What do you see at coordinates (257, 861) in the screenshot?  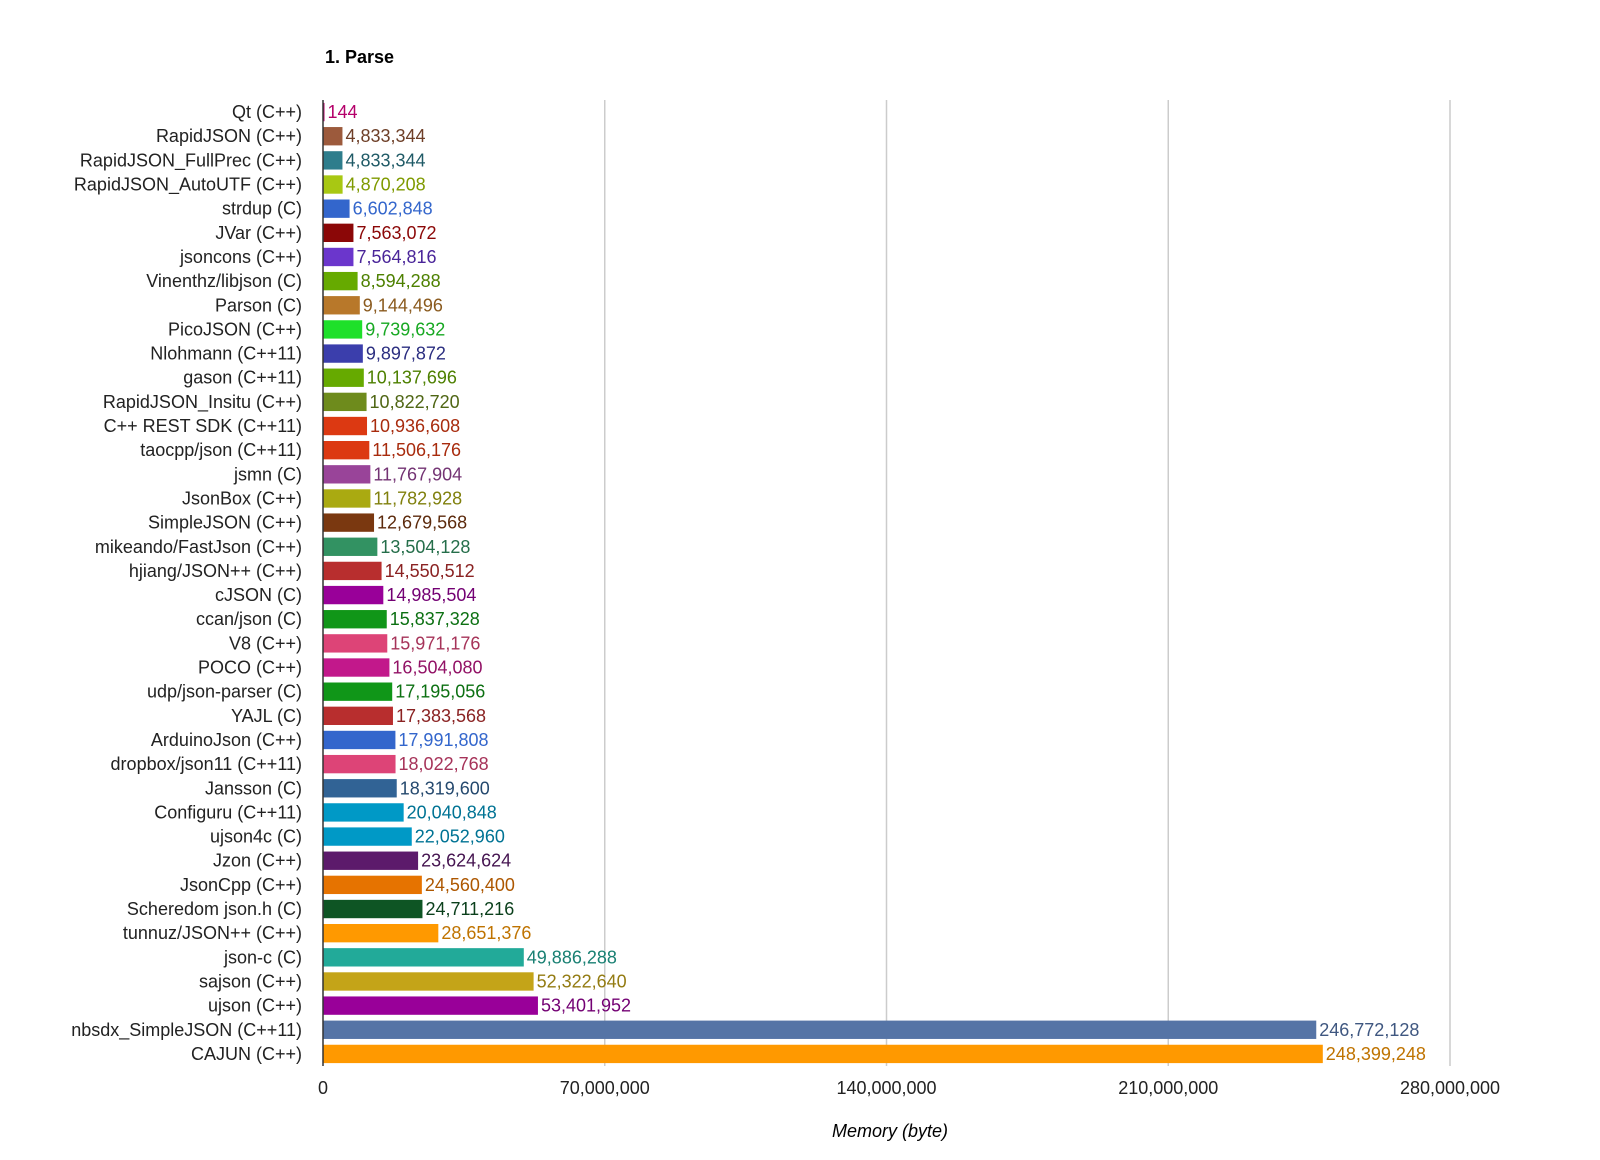 I see `category-label: Jzon (C++)` at bounding box center [257, 861].